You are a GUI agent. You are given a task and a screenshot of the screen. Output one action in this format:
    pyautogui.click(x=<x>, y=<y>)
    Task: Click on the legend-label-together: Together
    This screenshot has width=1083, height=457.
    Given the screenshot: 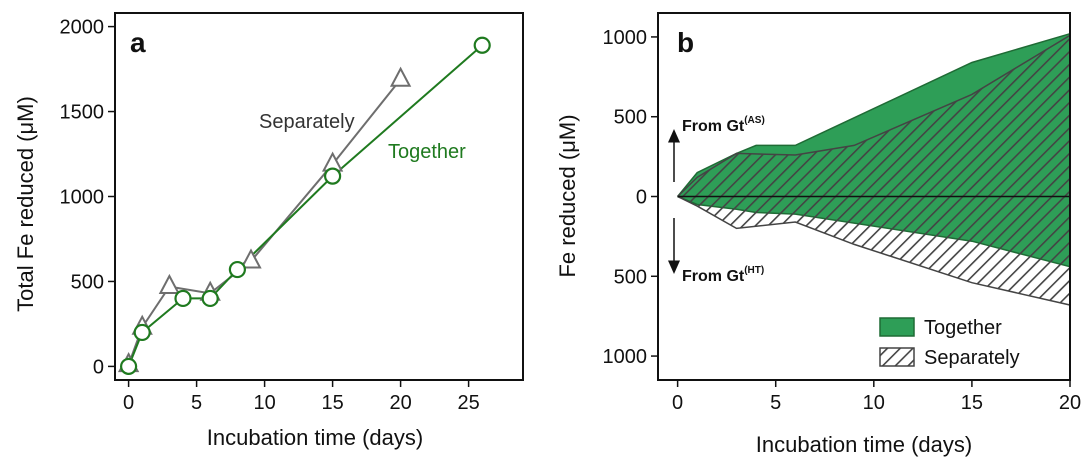 What is the action you would take?
    pyautogui.click(x=963, y=328)
    